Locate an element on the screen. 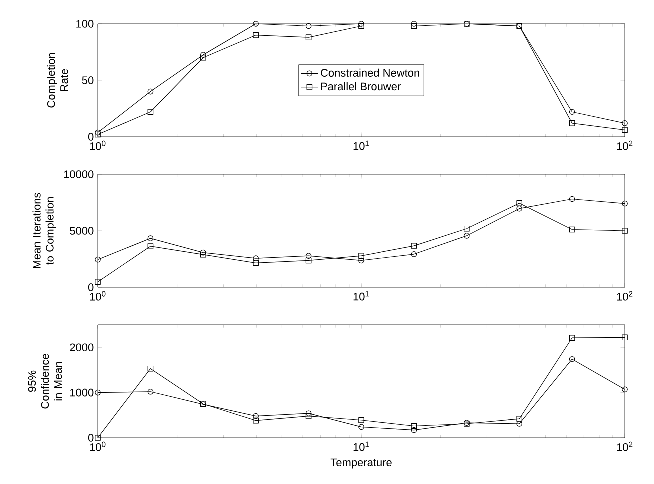  y-axis-title: Mean Iterations to Completion is located at coordinates (44, 230).